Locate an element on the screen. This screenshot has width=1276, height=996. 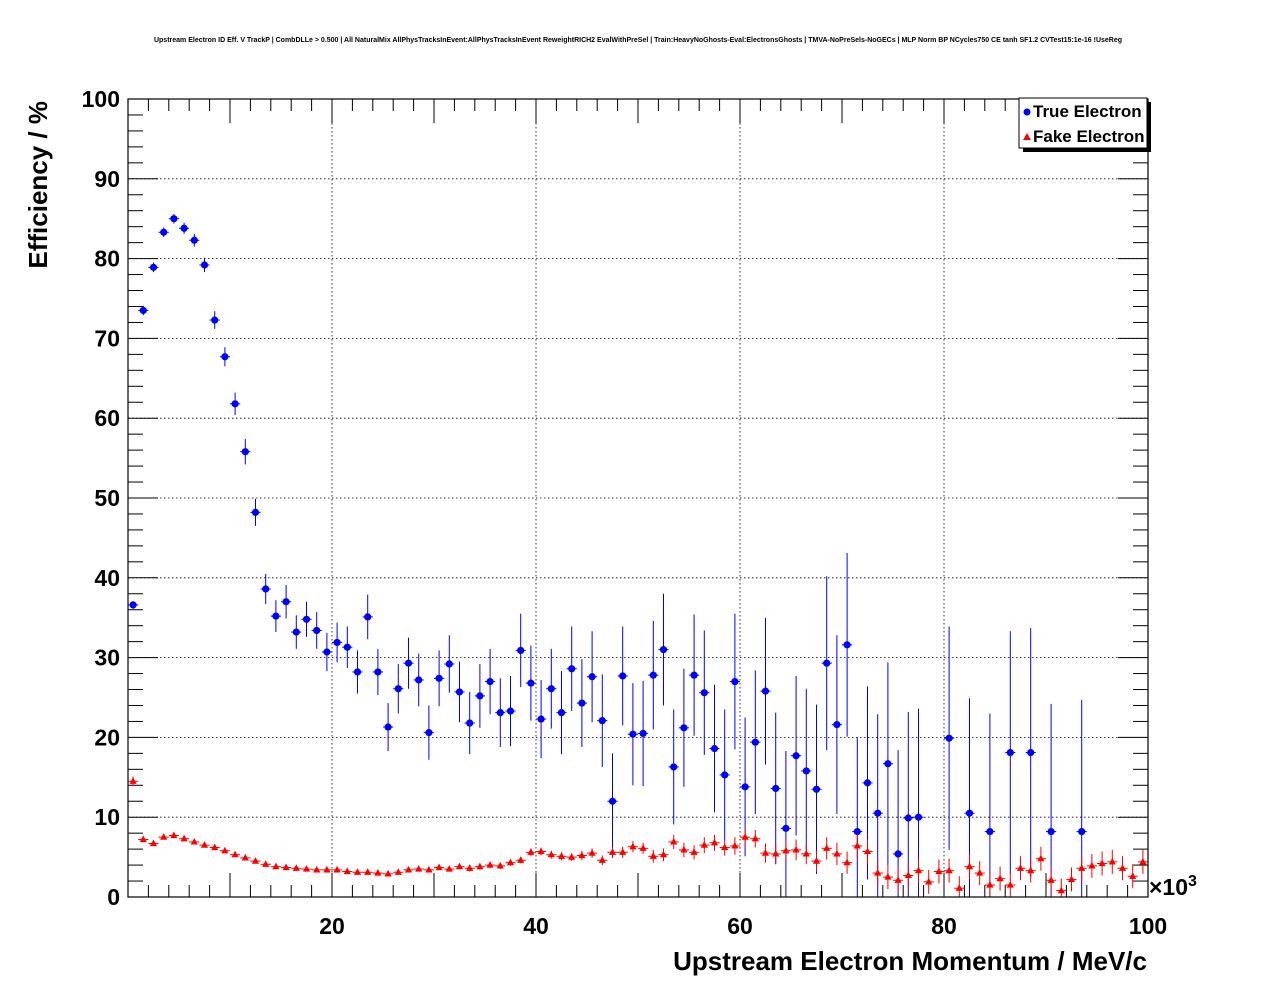
y-tick-label: 10 is located at coordinates (107, 817).